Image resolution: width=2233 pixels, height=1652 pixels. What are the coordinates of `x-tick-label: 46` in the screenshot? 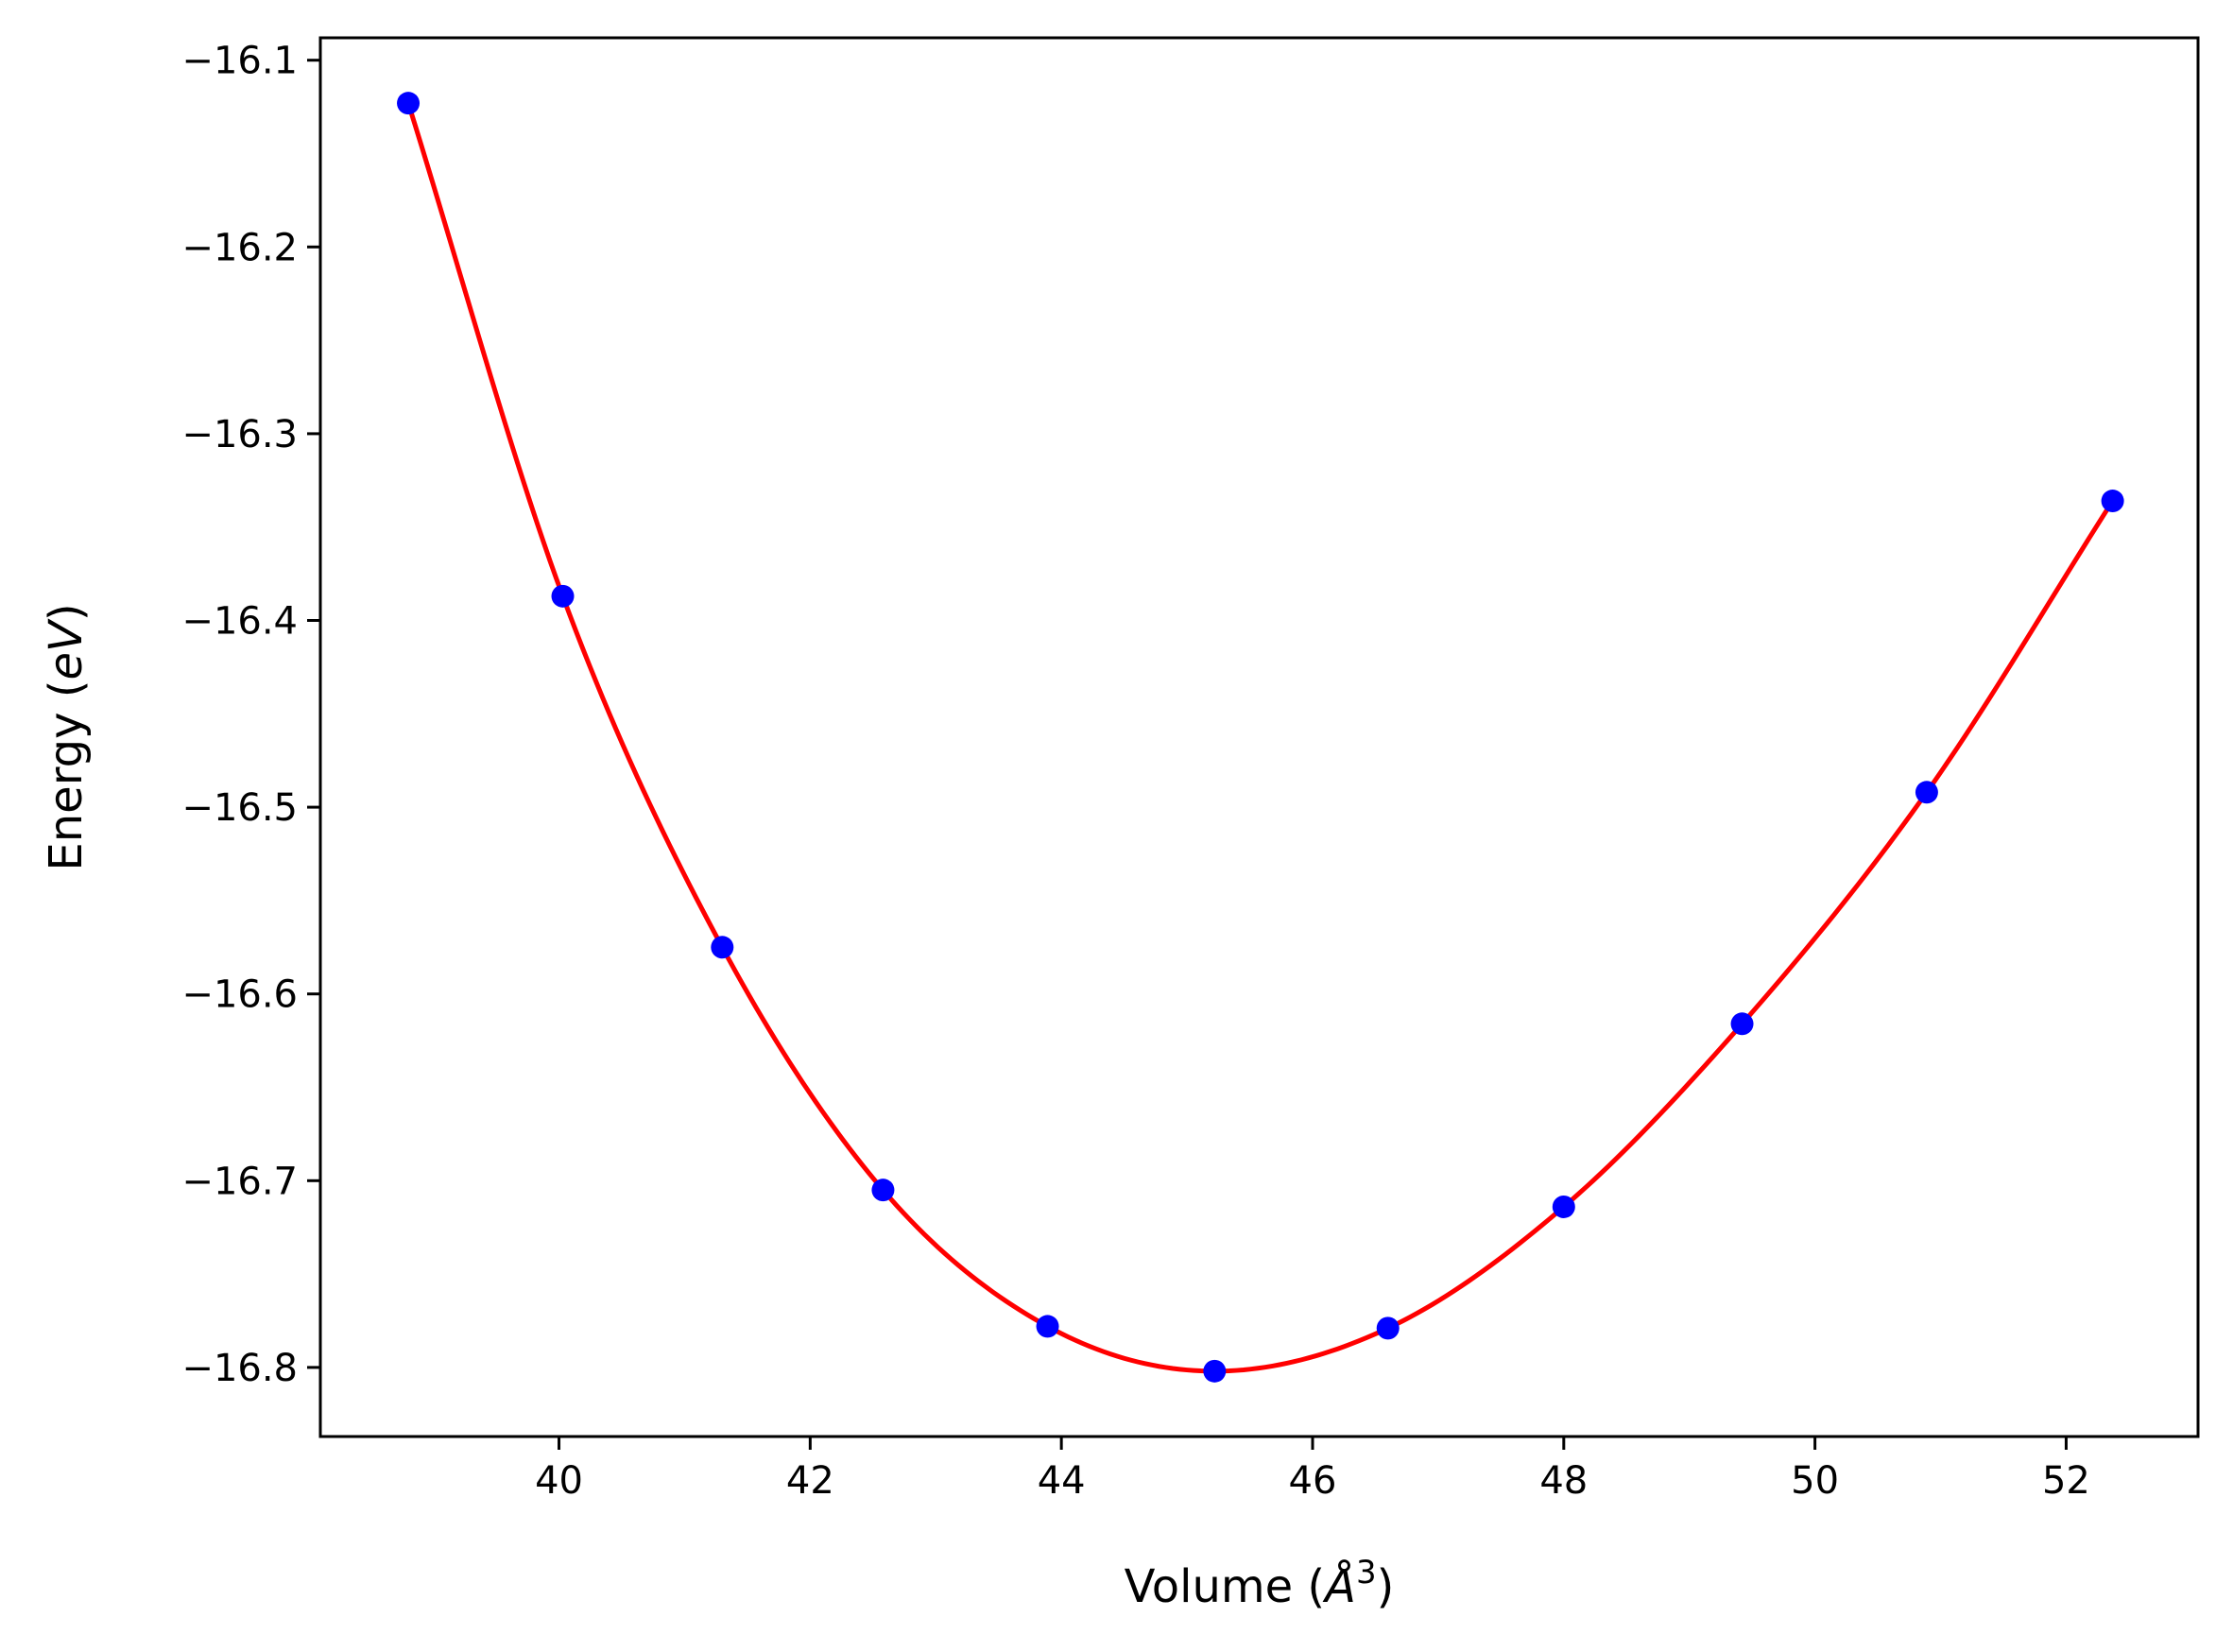 It's located at (1313, 1481).